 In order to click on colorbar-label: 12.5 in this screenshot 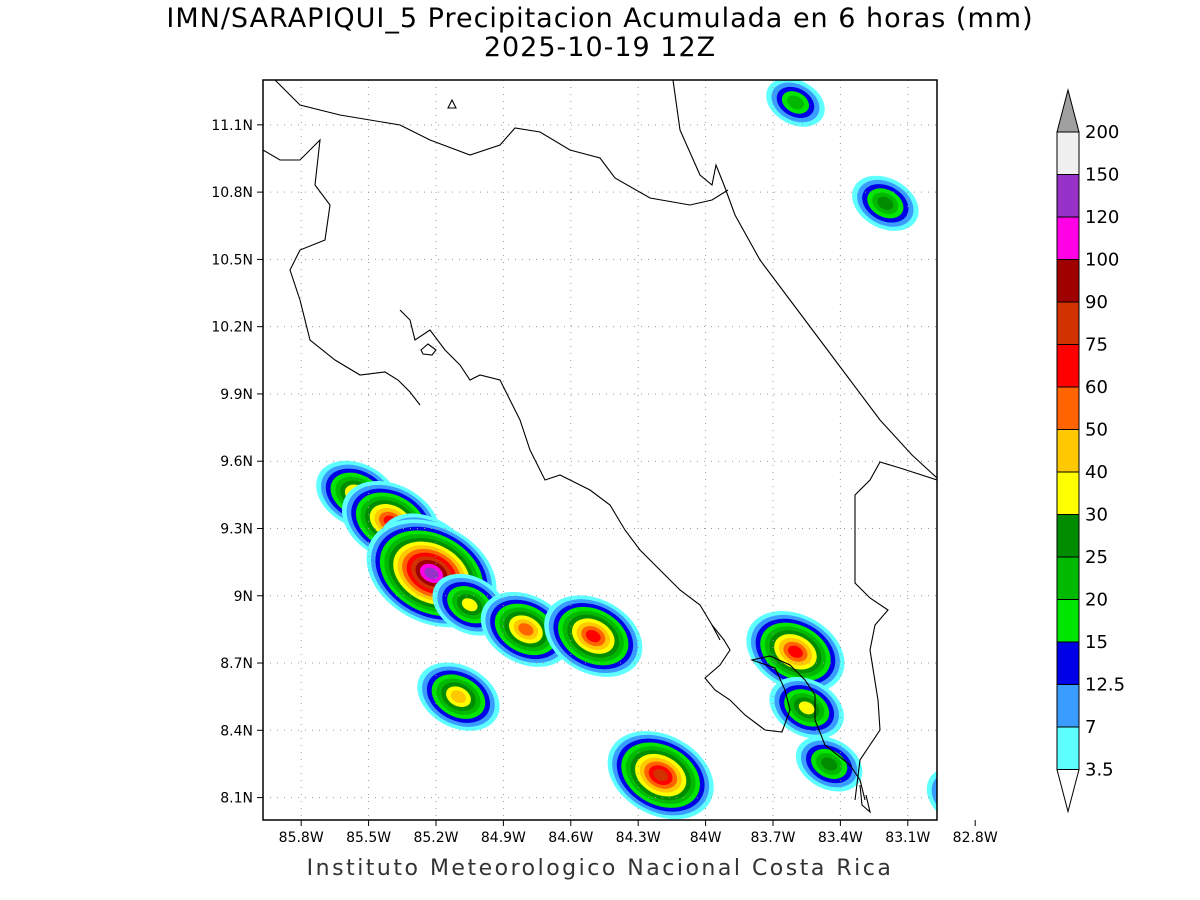, I will do `click(1105, 685)`.